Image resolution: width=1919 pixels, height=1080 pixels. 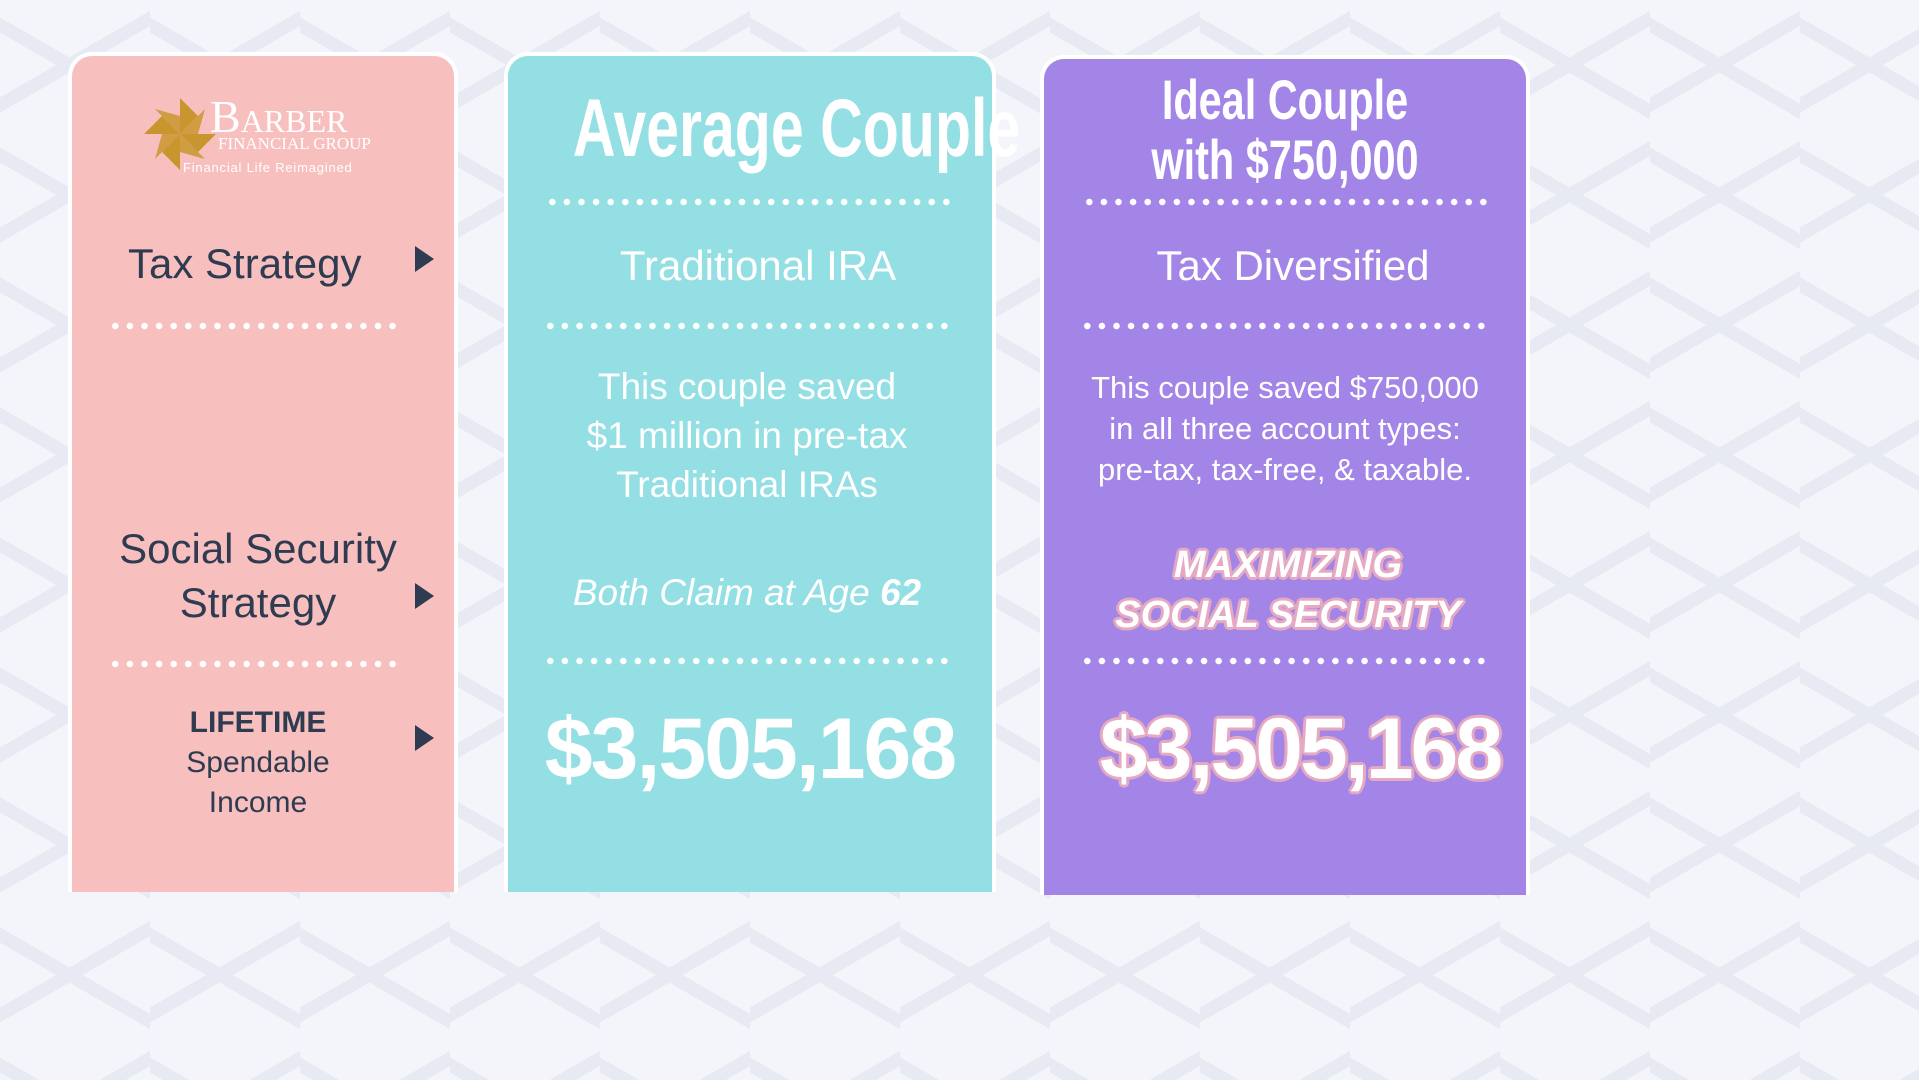 I want to click on ideal-title-line1: Ideal Couple, so click(x=1285, y=99).